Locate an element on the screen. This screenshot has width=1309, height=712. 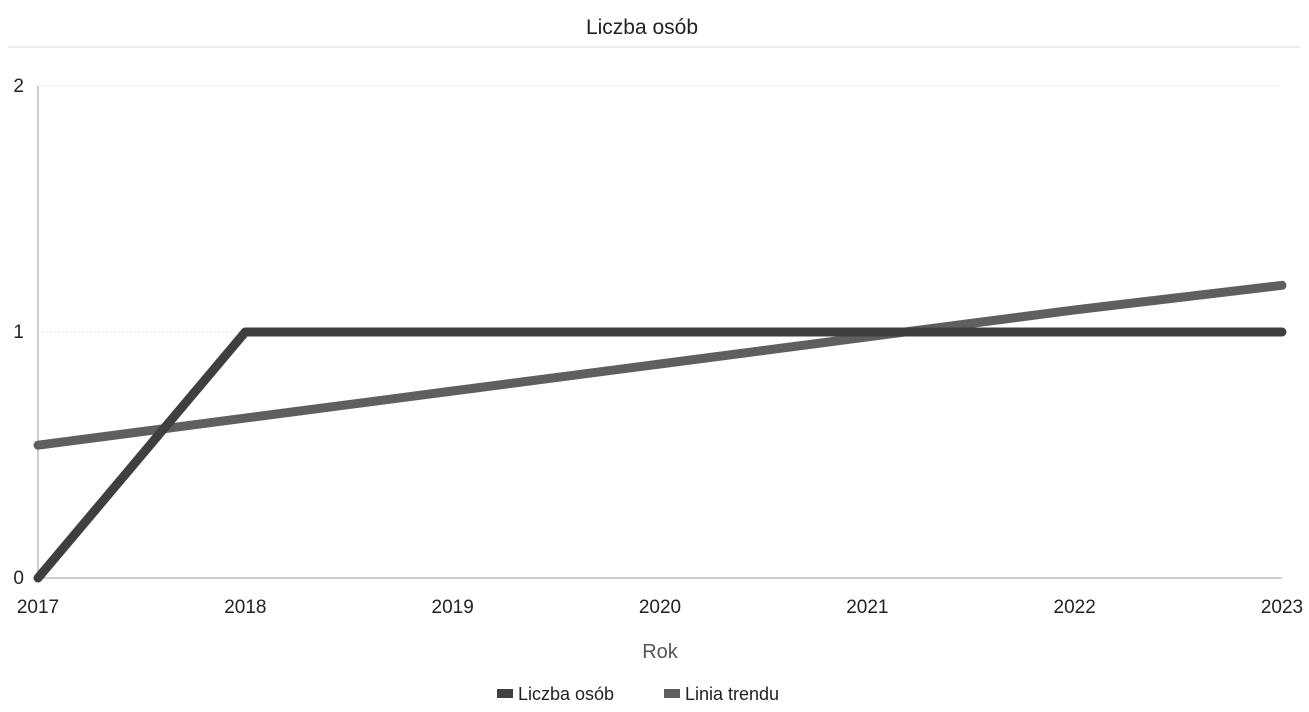
x-tick-label: 2019 is located at coordinates (453, 607).